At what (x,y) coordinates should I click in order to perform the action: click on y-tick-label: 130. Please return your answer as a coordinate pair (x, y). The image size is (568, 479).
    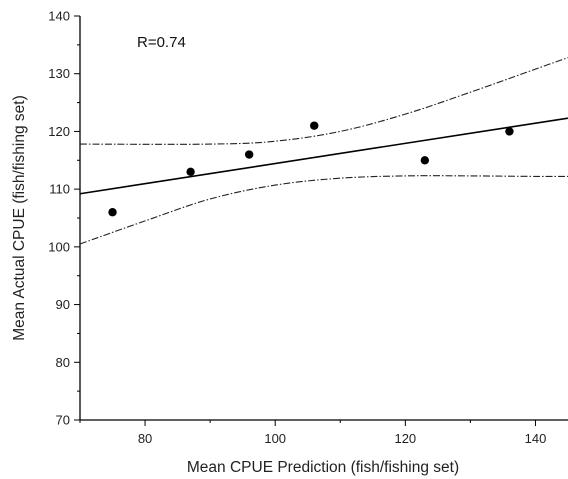
    Looking at the image, I should click on (59, 73).